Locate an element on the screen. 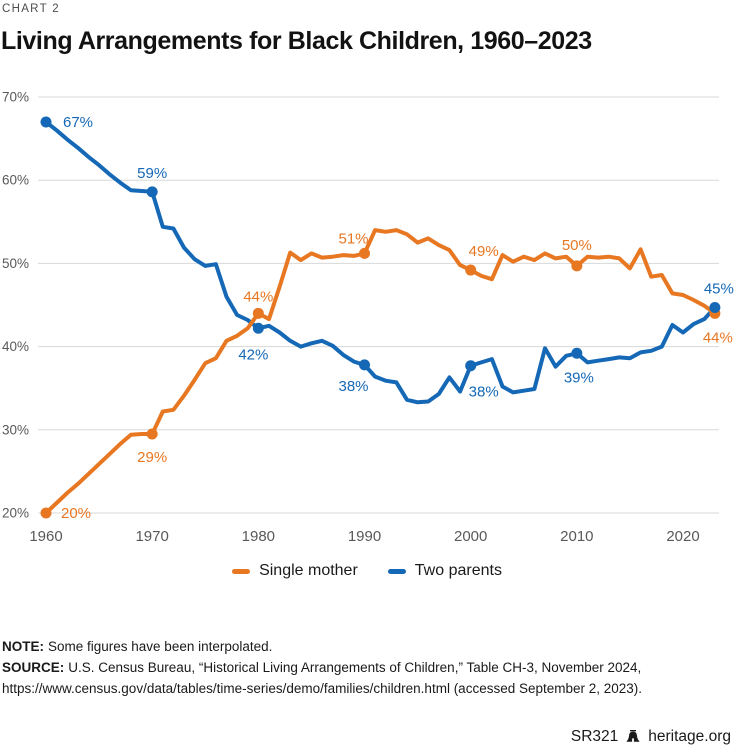 This screenshot has height=754, width=734. marker-label-single-mother-2010: 50% is located at coordinates (577, 245).